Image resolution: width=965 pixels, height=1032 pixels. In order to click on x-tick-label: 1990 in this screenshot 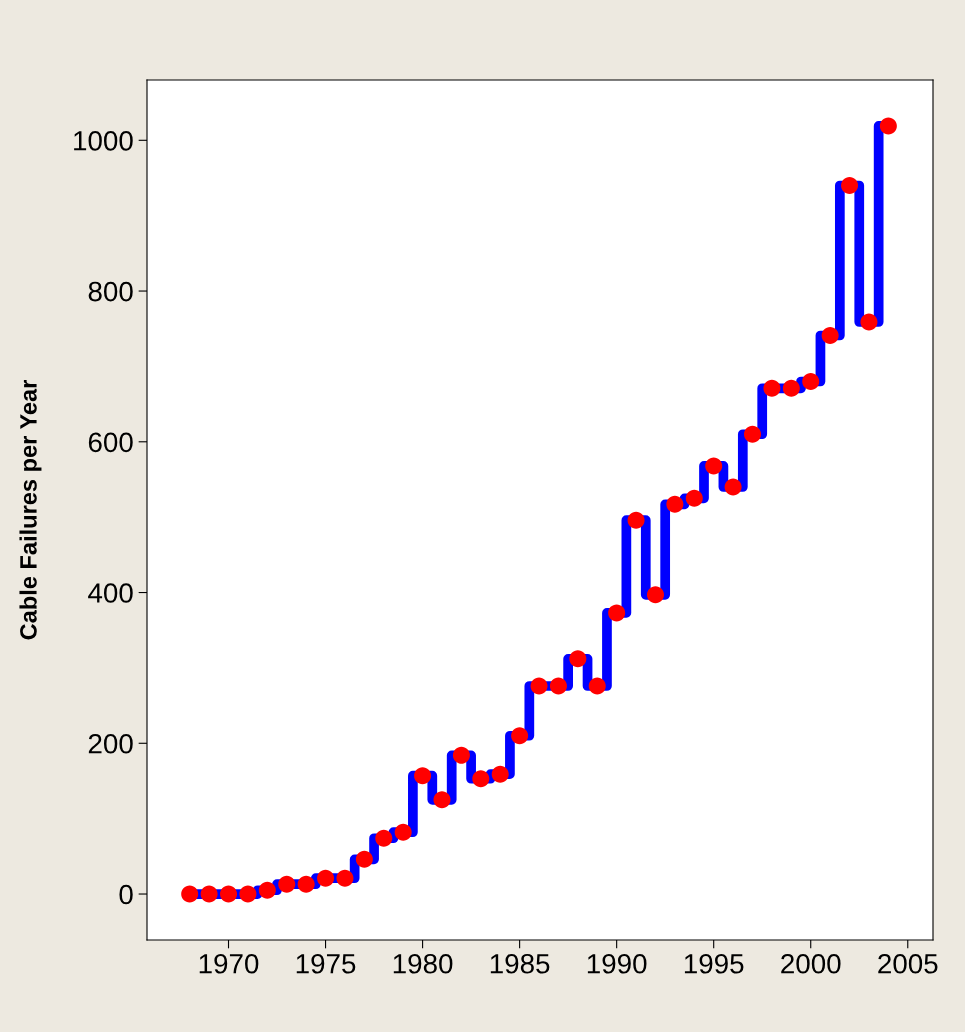, I will do `click(617, 963)`.